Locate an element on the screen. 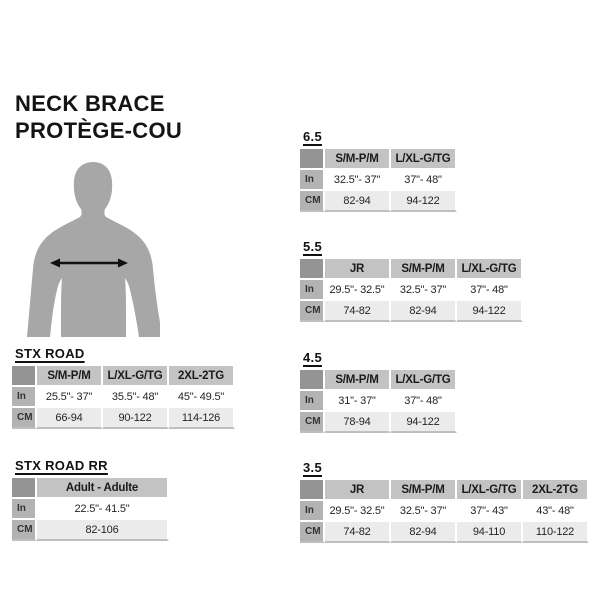 This screenshot has width=600, height=600. torso-silhouette-shape is located at coordinates (93, 249).